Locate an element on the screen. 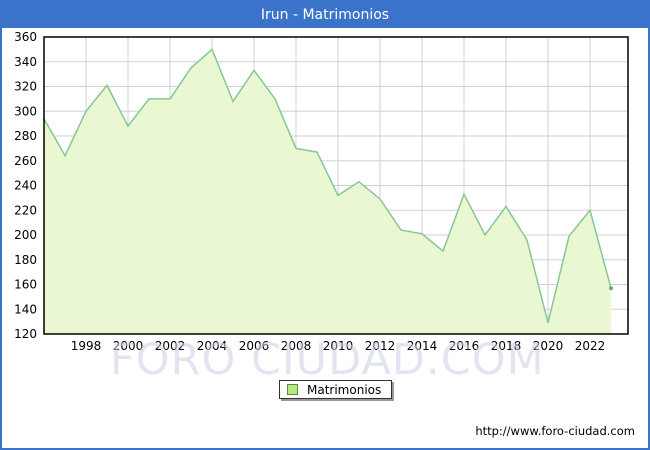  svg-text: 2014 is located at coordinates (422, 346).